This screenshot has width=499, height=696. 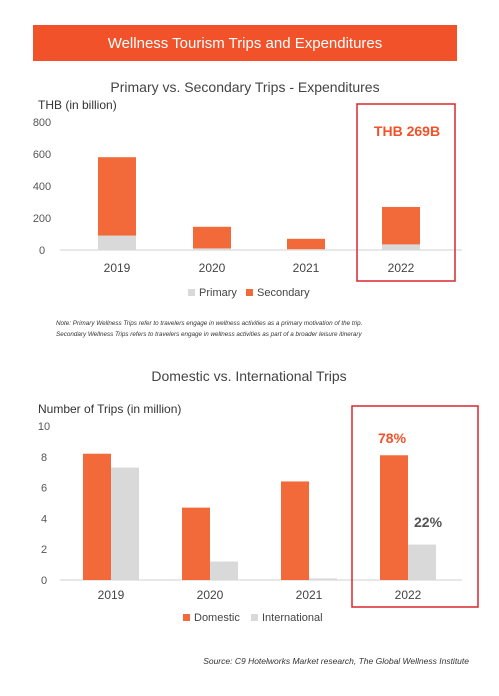 What do you see at coordinates (125, 523) in the screenshot?
I see `chart2-bar-international-2019` at bounding box center [125, 523].